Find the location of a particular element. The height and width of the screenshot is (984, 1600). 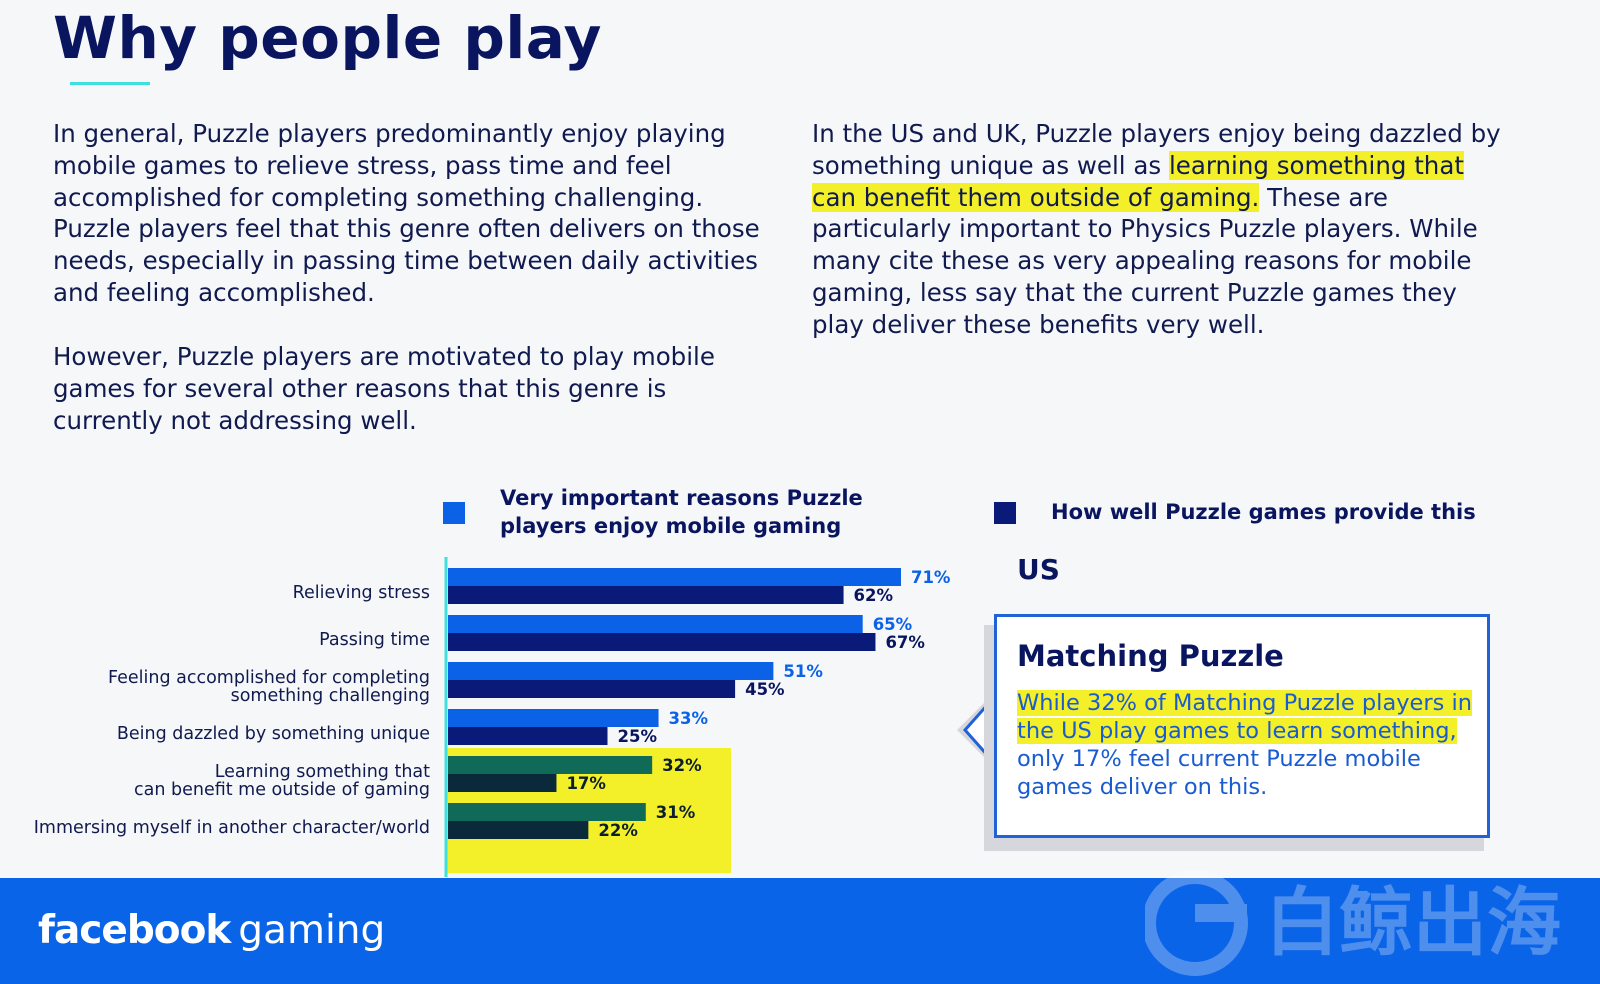

data-label-important: 65% is located at coordinates (893, 624).